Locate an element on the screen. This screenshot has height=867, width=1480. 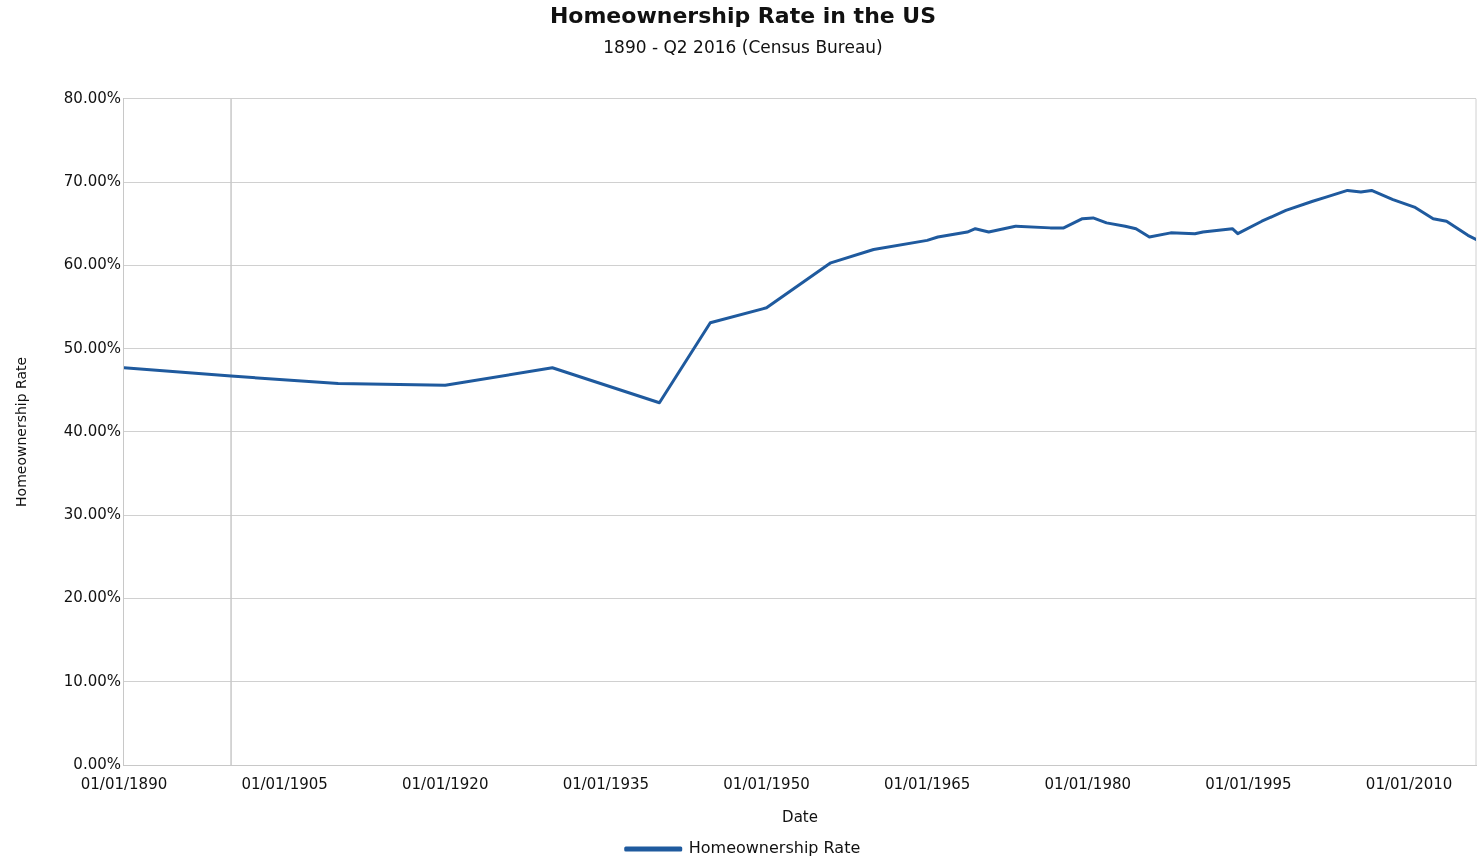
y-tick-label: 20.00% is located at coordinates (92, 597).